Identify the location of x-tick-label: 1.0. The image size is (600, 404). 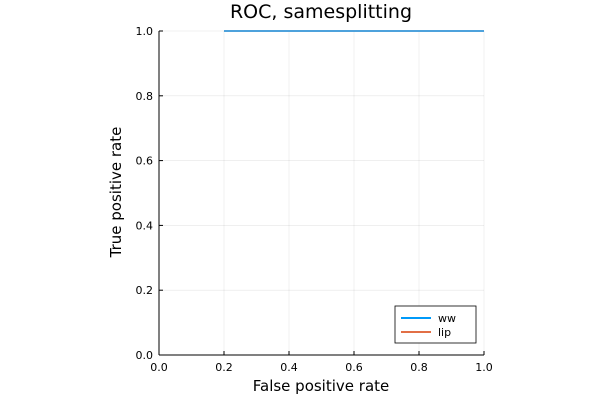
(484, 367).